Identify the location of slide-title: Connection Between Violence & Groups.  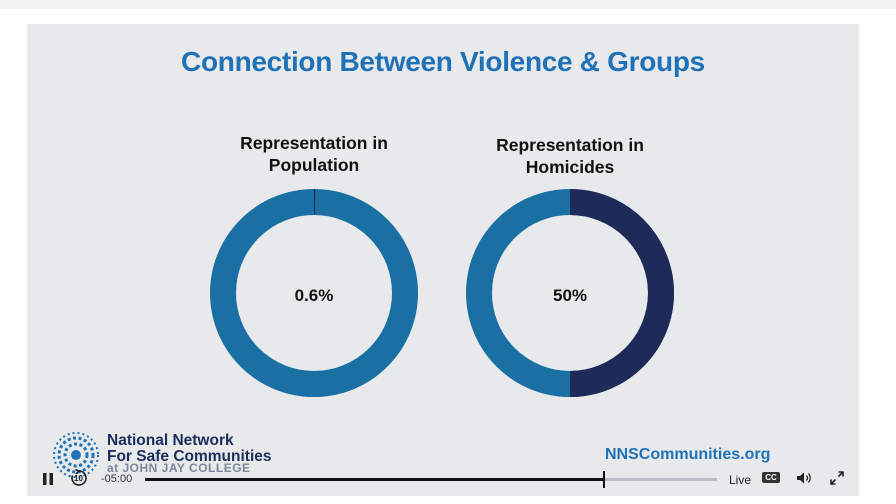
(443, 61).